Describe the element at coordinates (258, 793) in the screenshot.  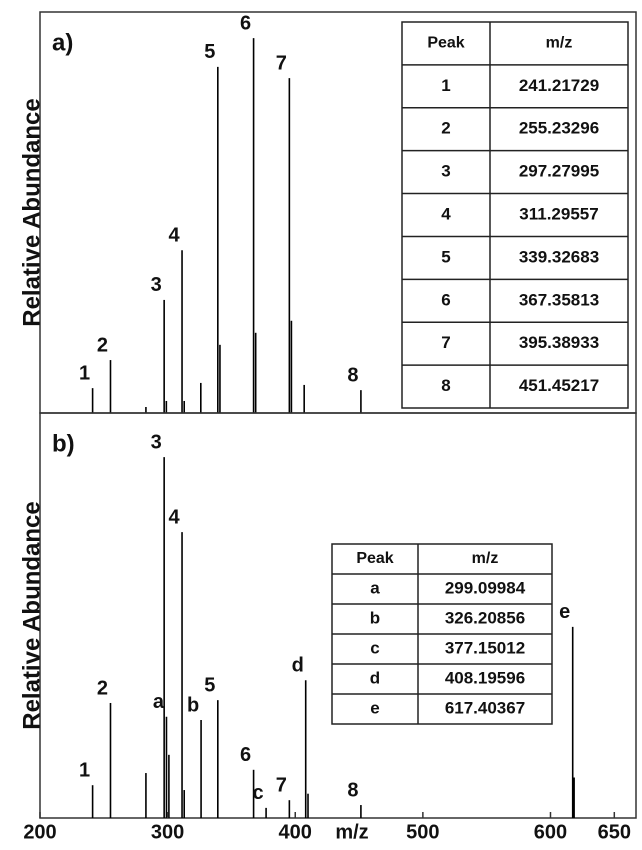
I see `peak-label: c` at that location.